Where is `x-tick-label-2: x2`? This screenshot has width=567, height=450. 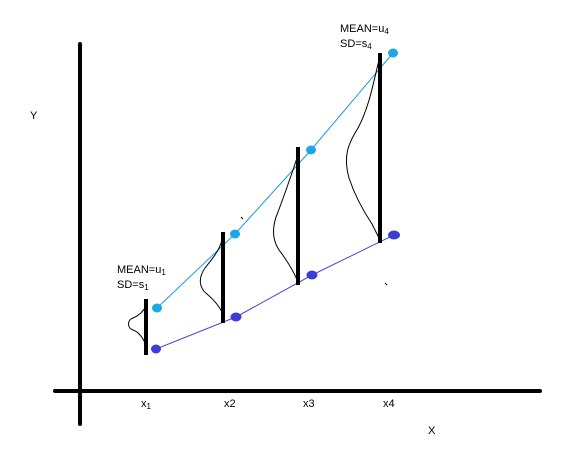
x-tick-label-2: x2 is located at coordinates (230, 404).